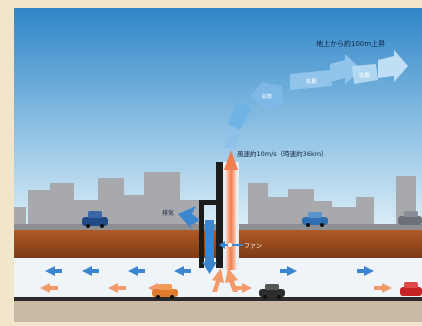  I want to click on ventilation-tower, so click(219, 210).